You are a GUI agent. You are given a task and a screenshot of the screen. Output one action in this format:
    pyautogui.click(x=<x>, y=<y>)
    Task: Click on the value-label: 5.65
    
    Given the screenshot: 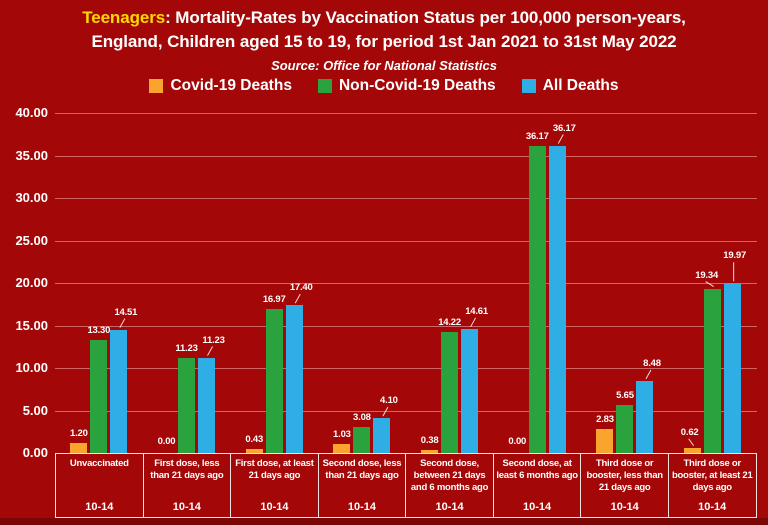 What is the action you would take?
    pyautogui.click(x=625, y=395)
    